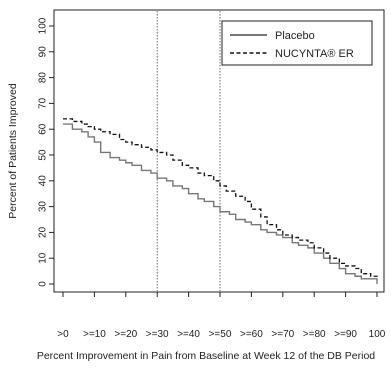 The height and width of the screenshot is (369, 391). I want to click on legend: Placebo NUCYNTA® ER, so click(297, 43).